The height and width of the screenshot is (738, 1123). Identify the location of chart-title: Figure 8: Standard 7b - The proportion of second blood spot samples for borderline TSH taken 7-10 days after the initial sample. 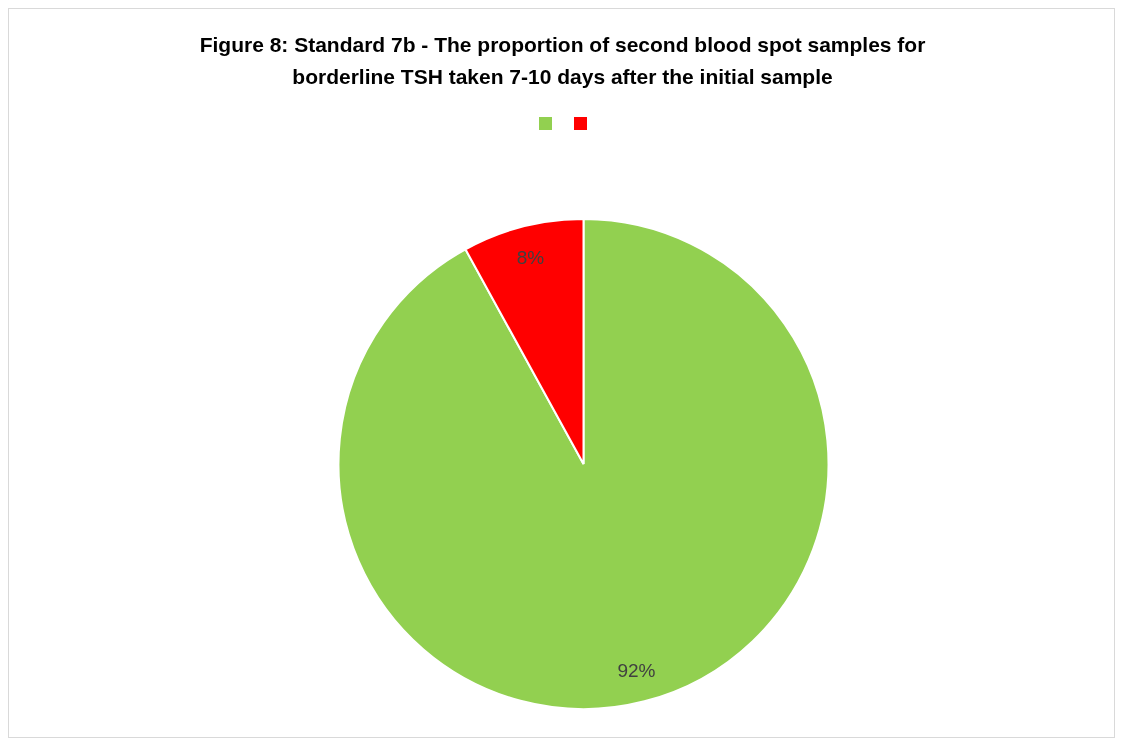
(562, 61).